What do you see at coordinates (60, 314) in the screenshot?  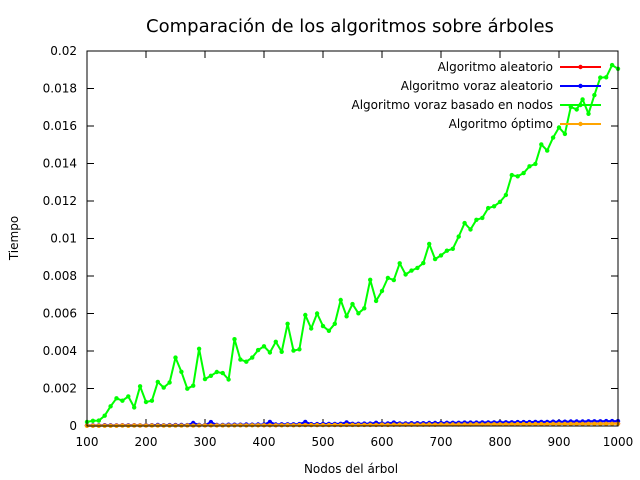 I see `y-tick-label: 0.006` at bounding box center [60, 314].